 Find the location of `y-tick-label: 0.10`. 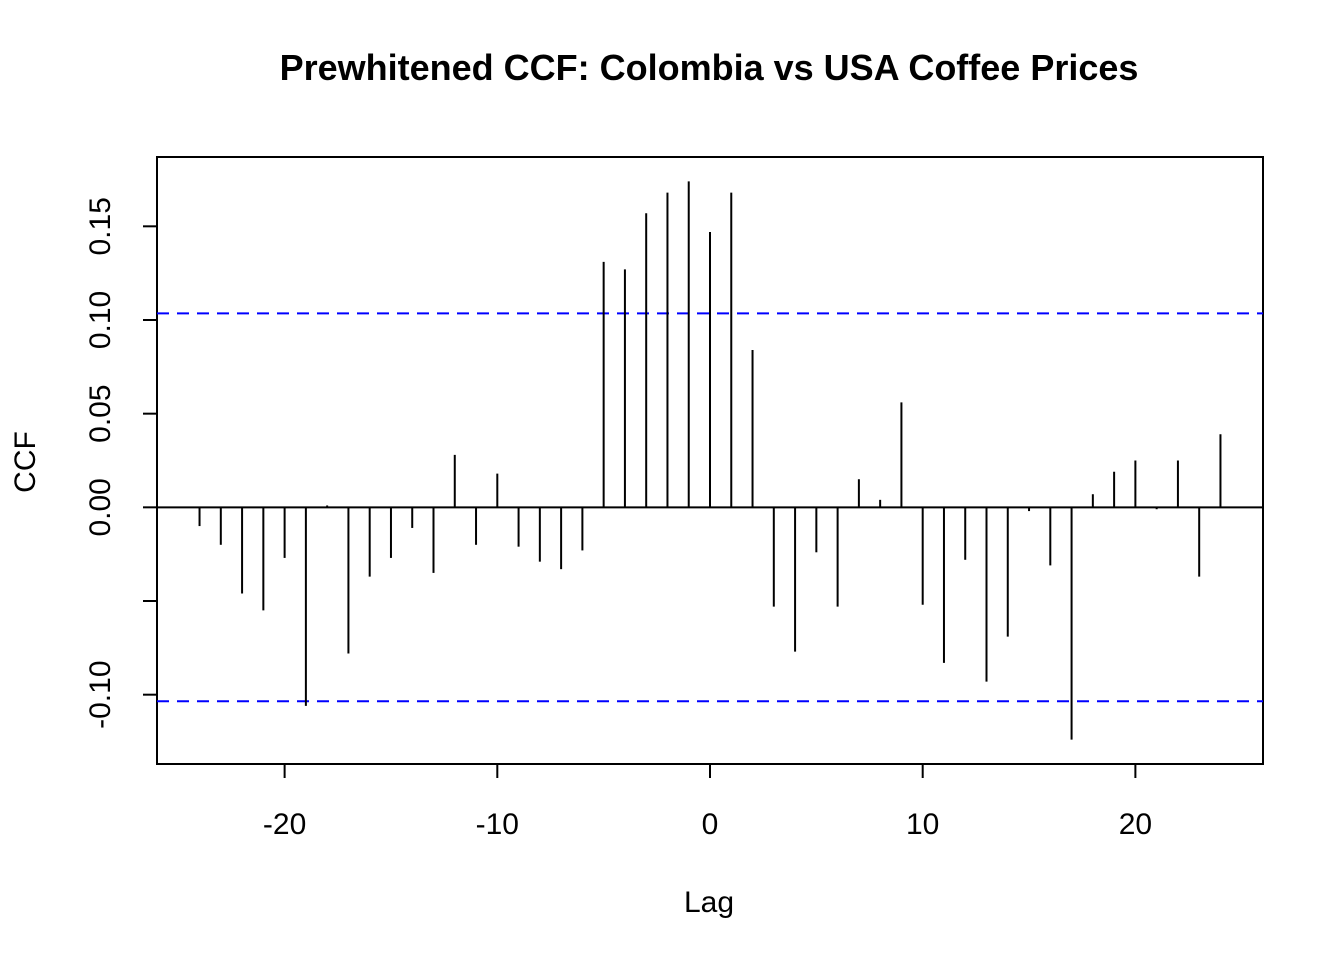

y-tick-label: 0.10 is located at coordinates (100, 320).